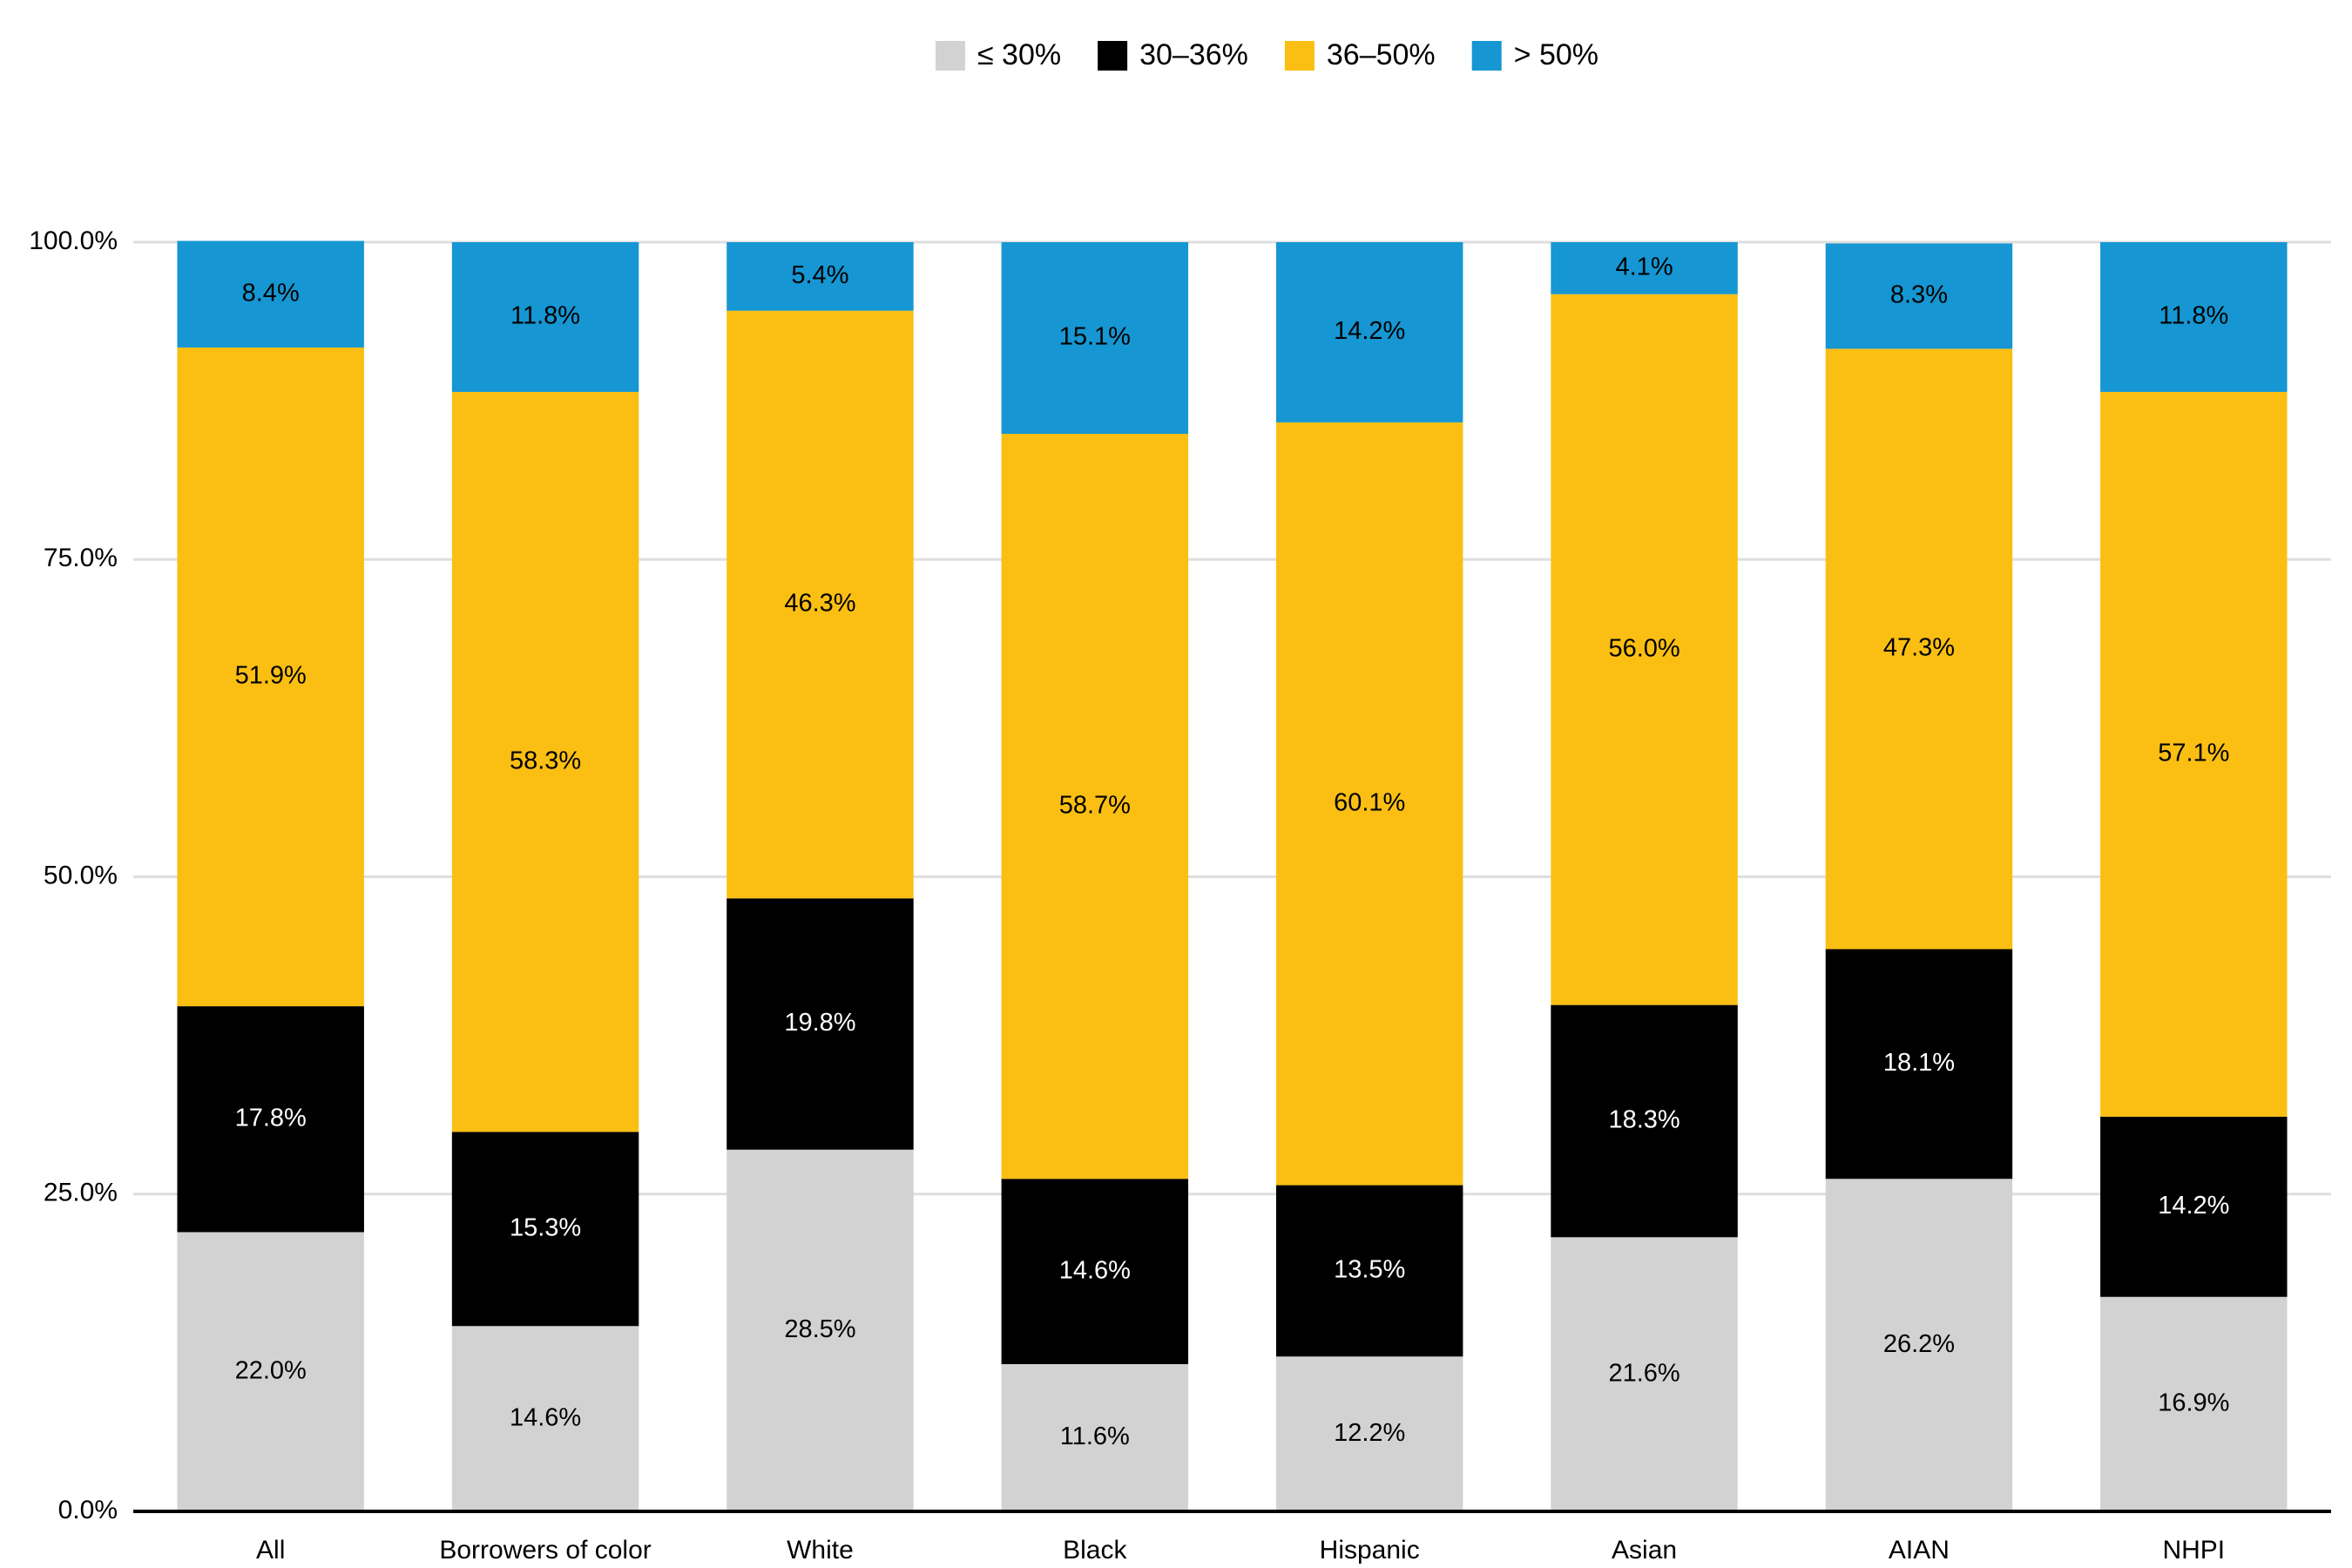  What do you see at coordinates (820, 1550) in the screenshot?
I see `x-tick-label: White` at bounding box center [820, 1550].